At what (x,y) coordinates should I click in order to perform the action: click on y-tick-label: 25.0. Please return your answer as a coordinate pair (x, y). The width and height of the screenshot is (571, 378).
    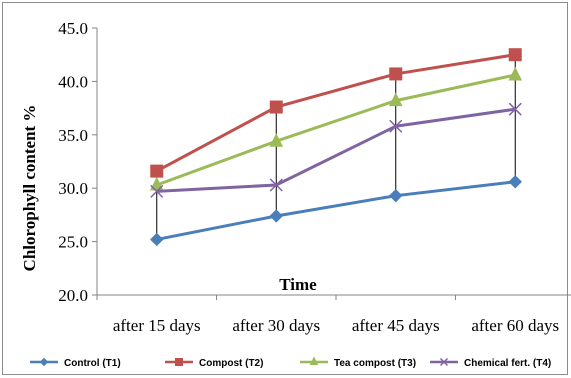
    Looking at the image, I should click on (73, 242).